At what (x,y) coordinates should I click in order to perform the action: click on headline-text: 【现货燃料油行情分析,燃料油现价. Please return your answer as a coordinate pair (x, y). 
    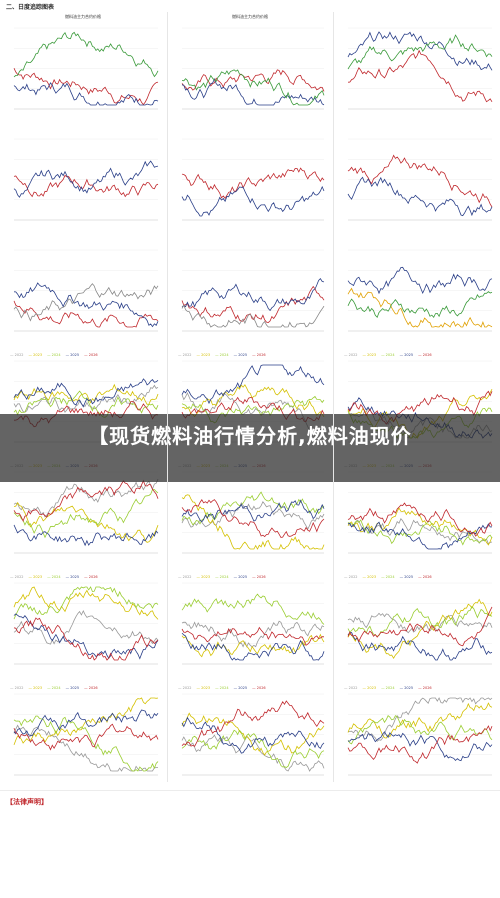
    Looking at the image, I should click on (250, 436).